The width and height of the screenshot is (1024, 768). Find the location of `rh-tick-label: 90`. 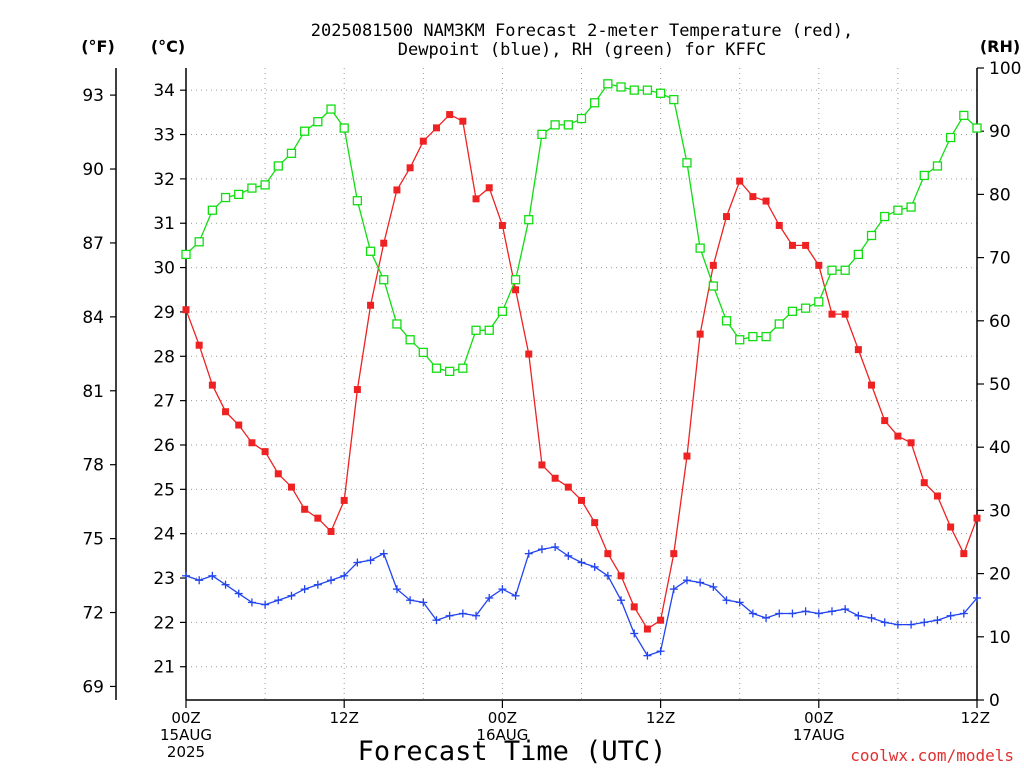

rh-tick-label: 90 is located at coordinates (1000, 132).